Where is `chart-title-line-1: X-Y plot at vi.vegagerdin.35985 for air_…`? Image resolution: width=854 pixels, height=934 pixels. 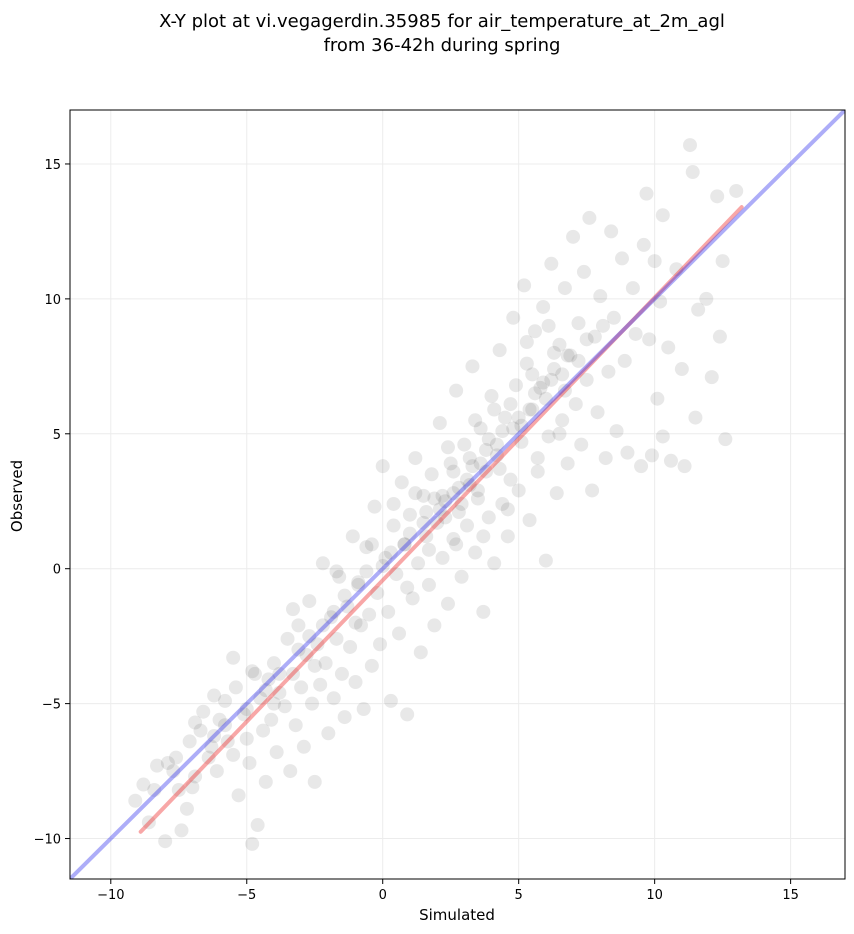
chart-title-line-1: X-Y plot at vi.vegagerdin.35985 for air_… is located at coordinates (442, 21).